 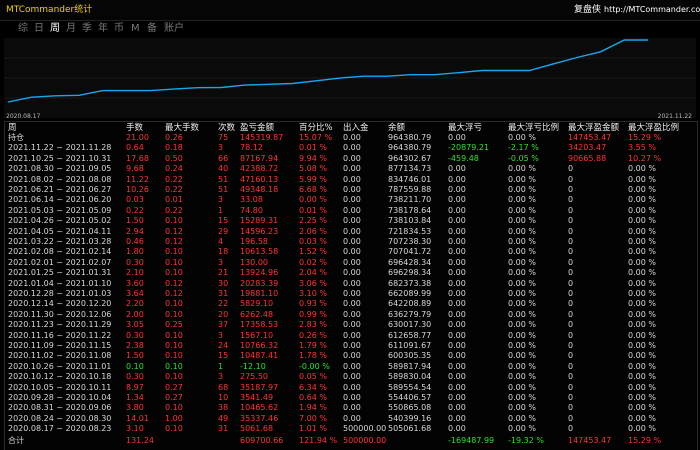 What do you see at coordinates (313, 345) in the screenshot?
I see `cell: 1.79 %` at bounding box center [313, 345].